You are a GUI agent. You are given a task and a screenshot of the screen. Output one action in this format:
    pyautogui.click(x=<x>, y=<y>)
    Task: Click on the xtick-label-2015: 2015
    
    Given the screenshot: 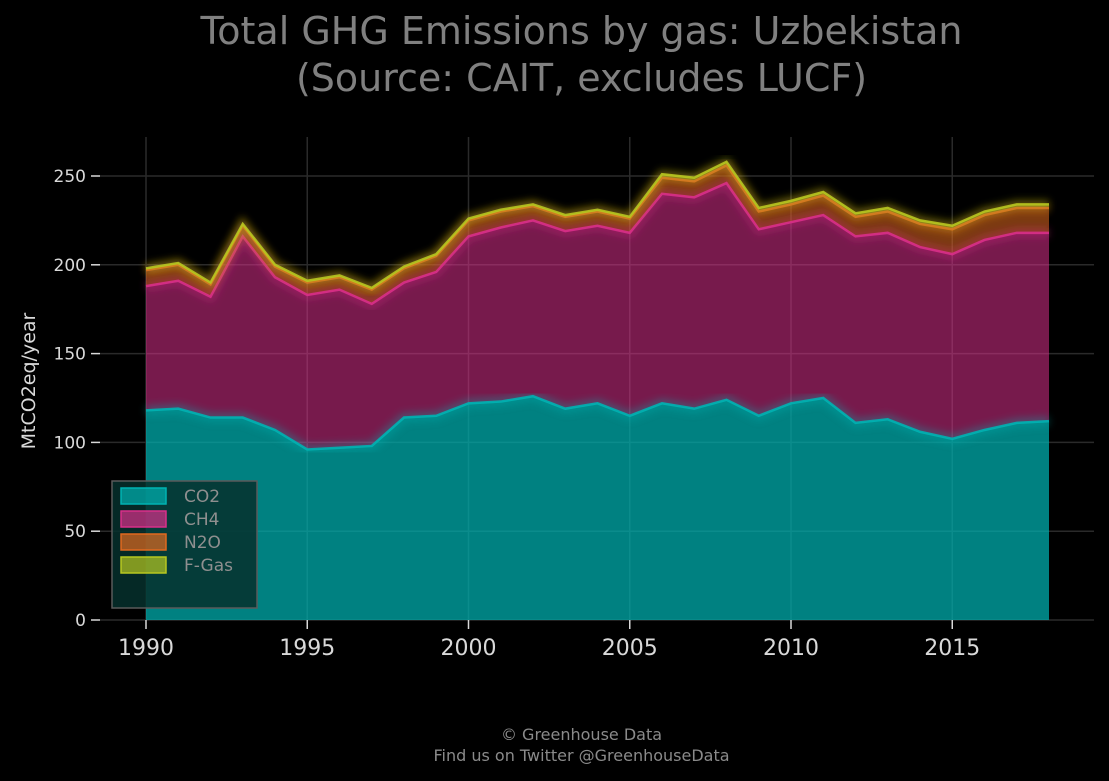 What is the action you would take?
    pyautogui.click(x=952, y=648)
    